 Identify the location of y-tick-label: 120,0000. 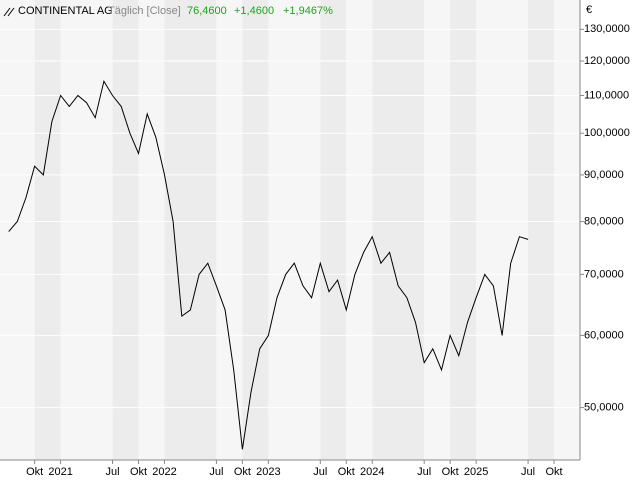
(607, 61).